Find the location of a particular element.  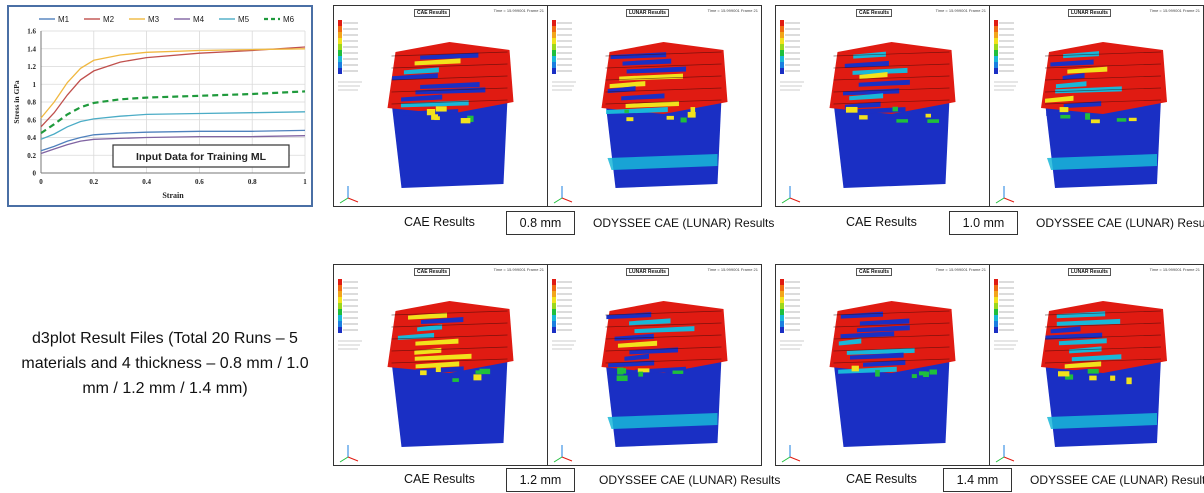

caption-cae-1-2: CAE Results is located at coordinates (439, 479).